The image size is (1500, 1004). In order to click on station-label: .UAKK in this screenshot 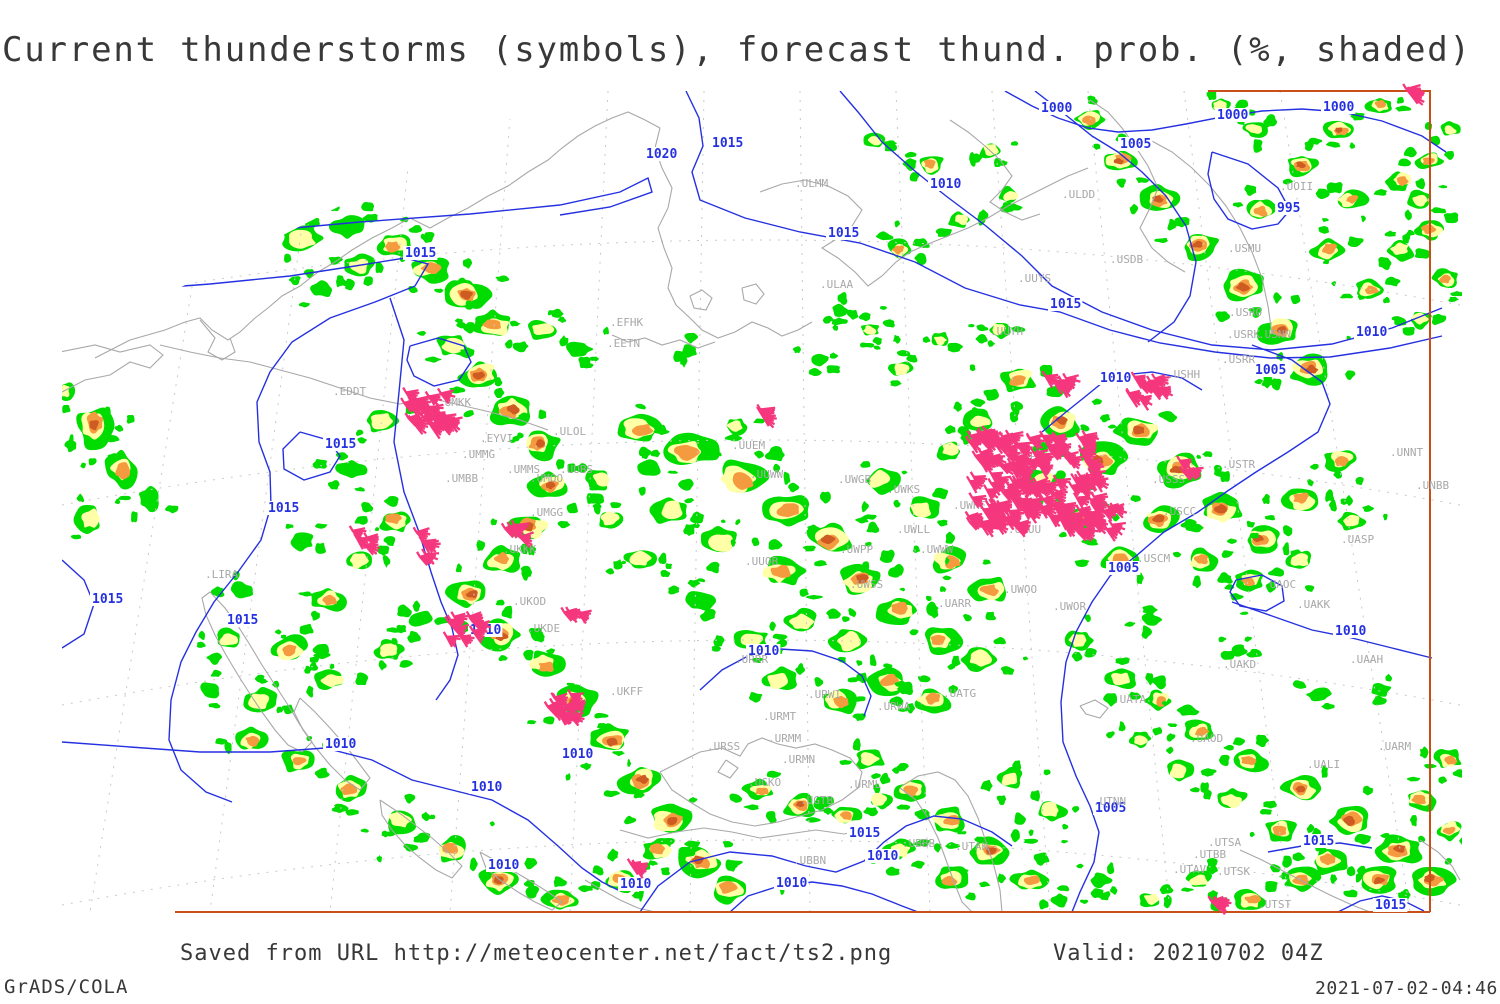, I will do `click(1313, 604)`.